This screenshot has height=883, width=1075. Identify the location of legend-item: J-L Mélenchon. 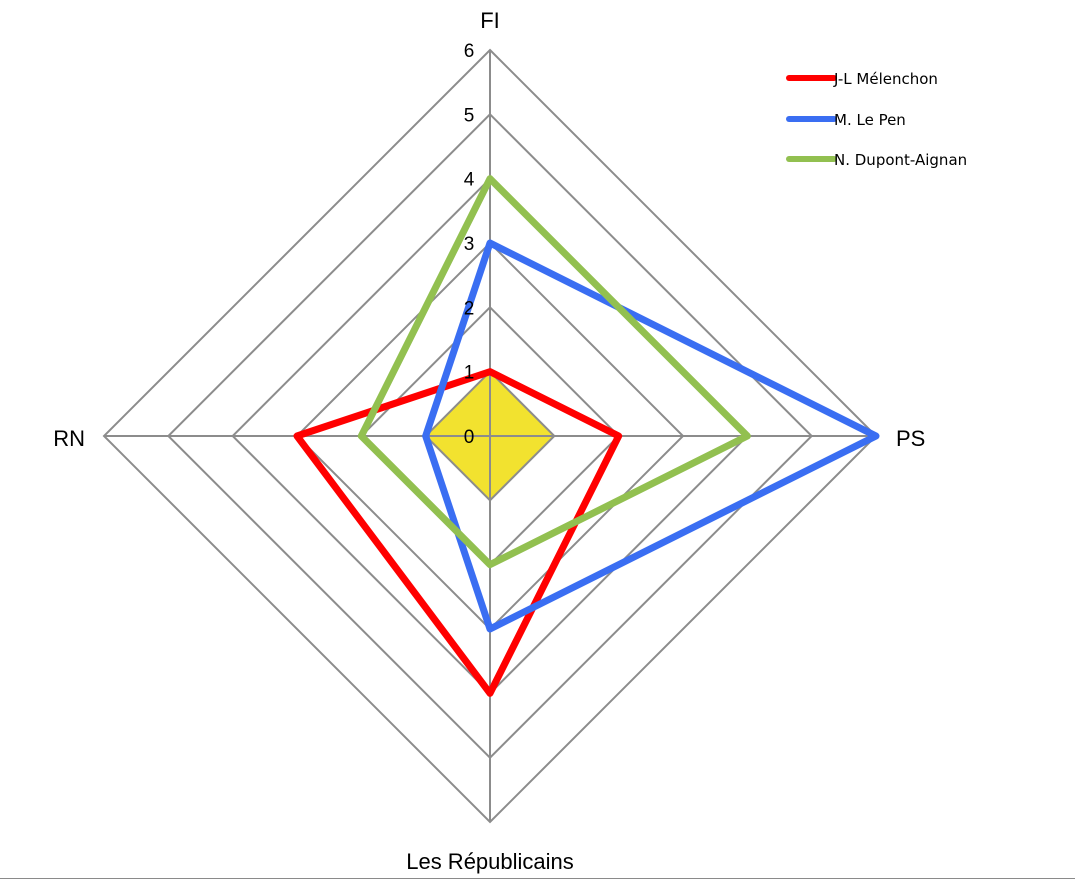
(862, 79).